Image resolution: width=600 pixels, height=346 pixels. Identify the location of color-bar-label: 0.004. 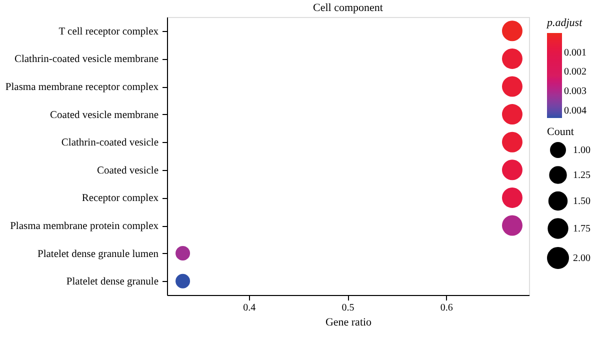
(575, 110).